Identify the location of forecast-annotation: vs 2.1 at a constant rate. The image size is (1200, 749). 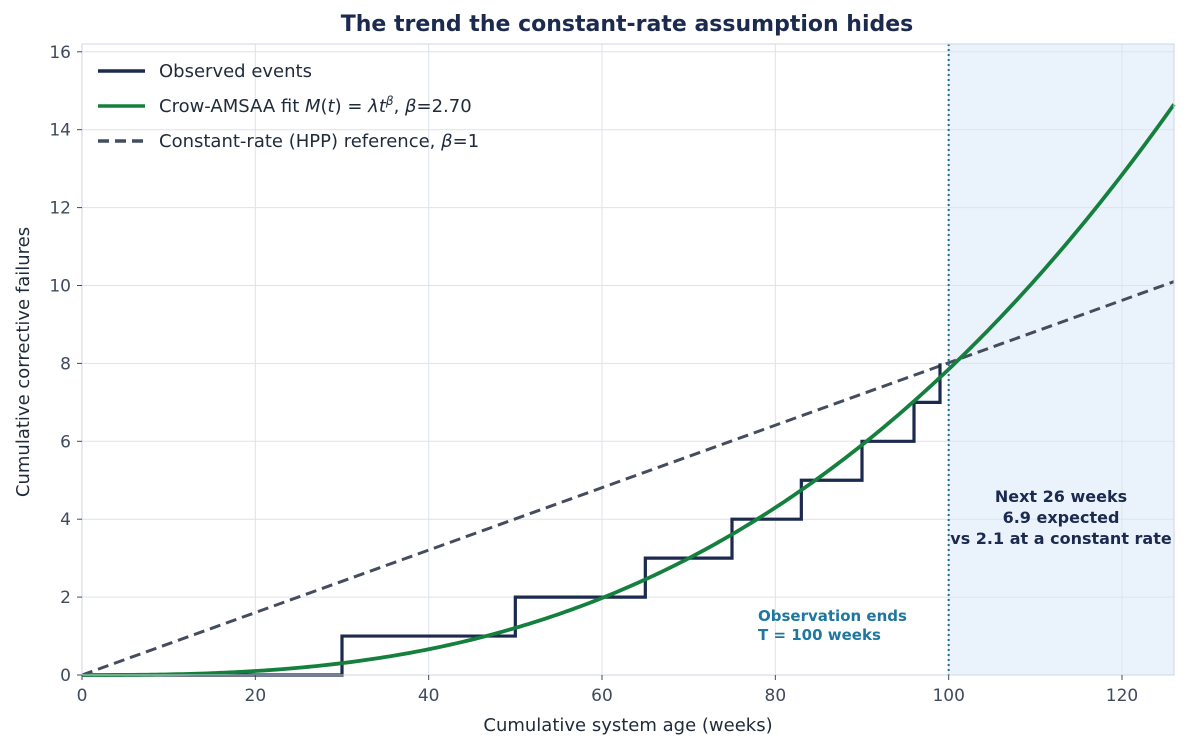
(1061, 538).